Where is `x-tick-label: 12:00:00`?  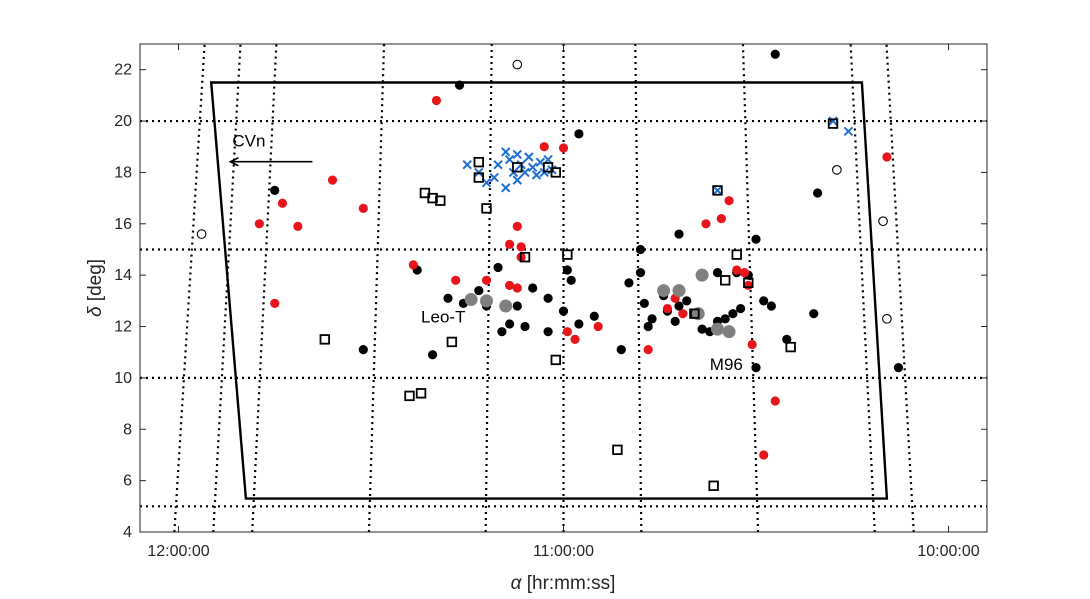
x-tick-label: 12:00:00 is located at coordinates (178, 551).